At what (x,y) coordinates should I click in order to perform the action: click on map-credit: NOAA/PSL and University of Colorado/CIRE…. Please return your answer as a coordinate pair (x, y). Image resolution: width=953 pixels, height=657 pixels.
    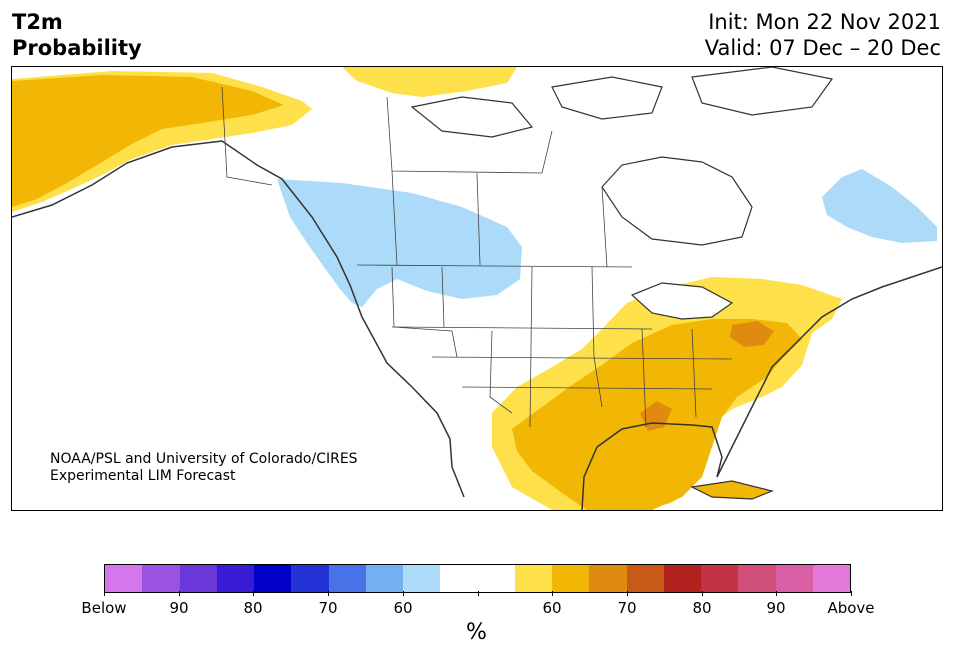
    Looking at the image, I should click on (204, 468).